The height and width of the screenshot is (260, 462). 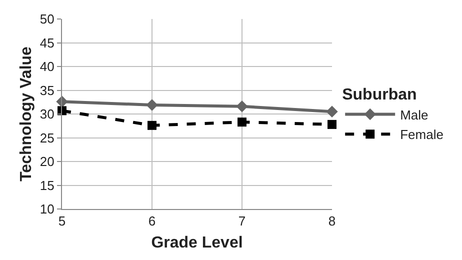 I want to click on y-tick-label: 10, so click(x=47, y=209).